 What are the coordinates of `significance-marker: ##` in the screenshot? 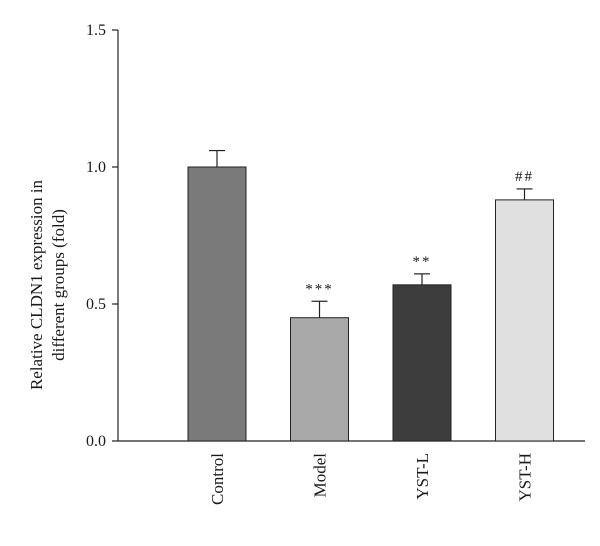 It's located at (524, 177).